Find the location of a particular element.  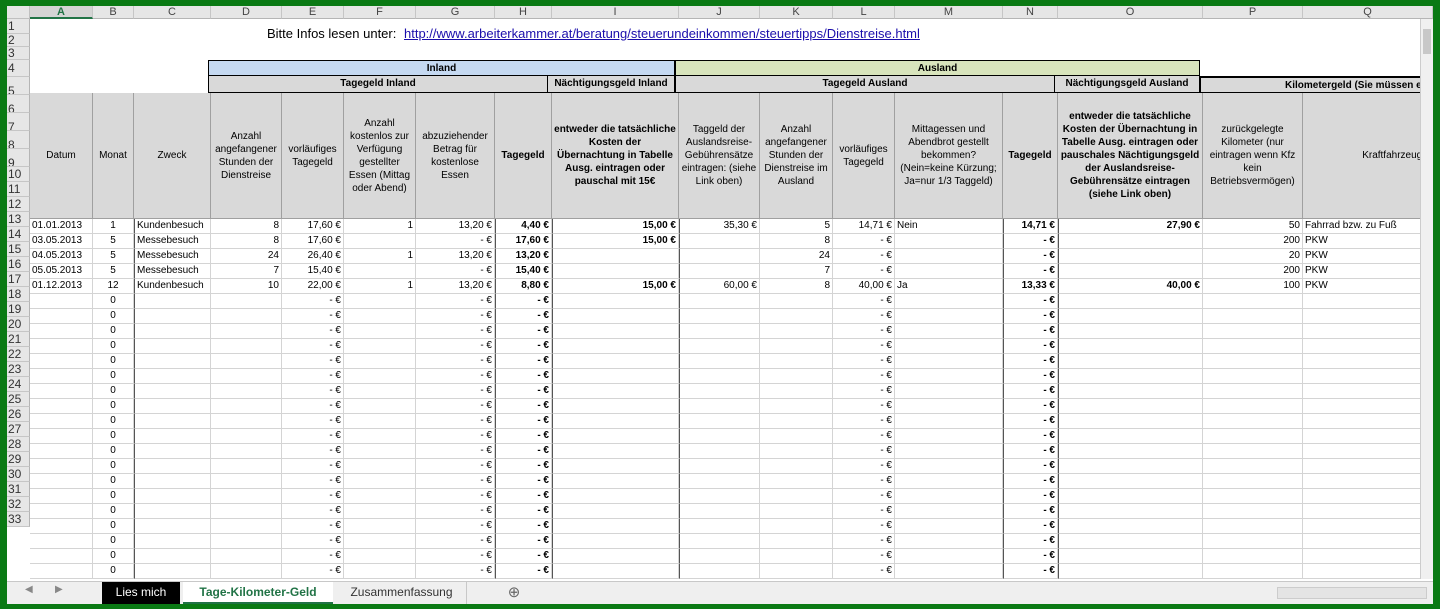

tab-tage-kilometer-geld: Tage-Kilometer-Geld is located at coordinates (258, 593).